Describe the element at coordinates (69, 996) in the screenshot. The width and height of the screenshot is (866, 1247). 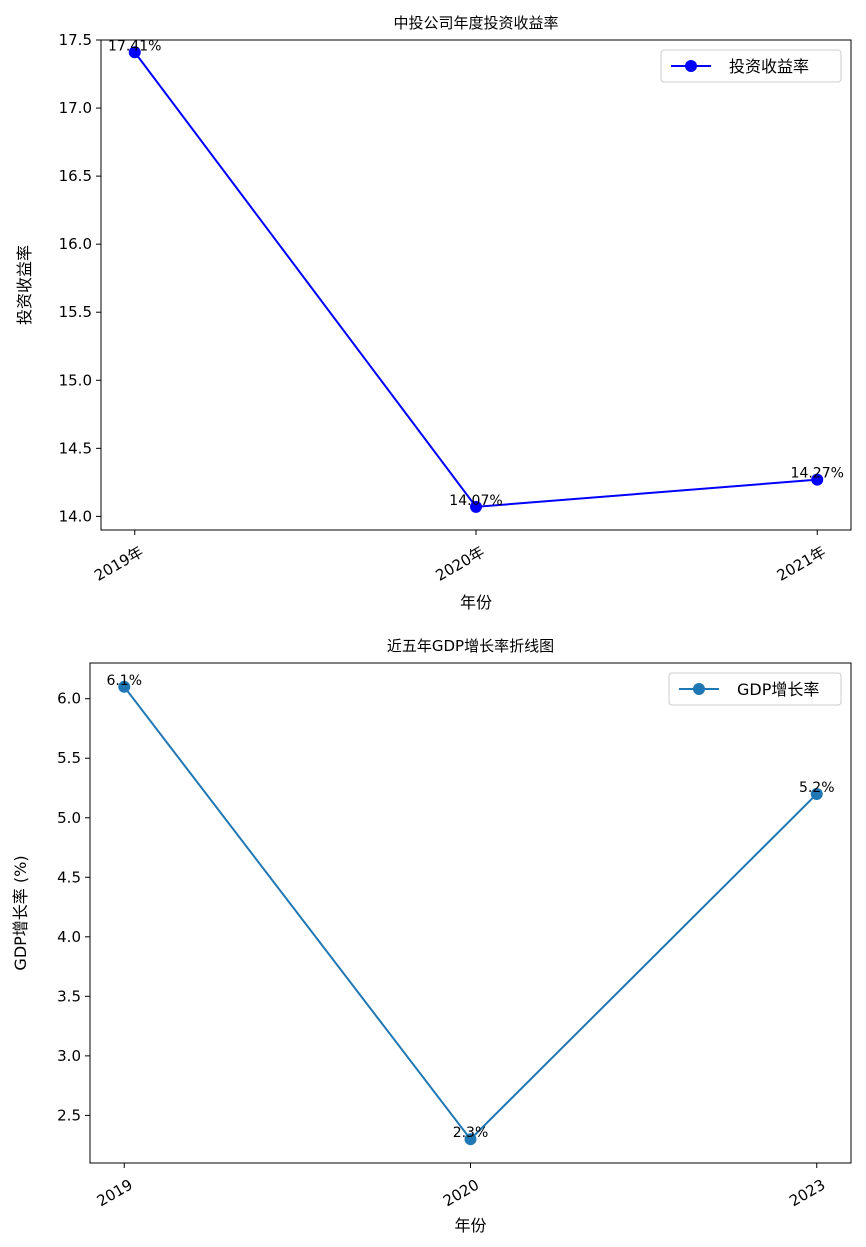
I see `y-tick-label: 3.5` at that location.